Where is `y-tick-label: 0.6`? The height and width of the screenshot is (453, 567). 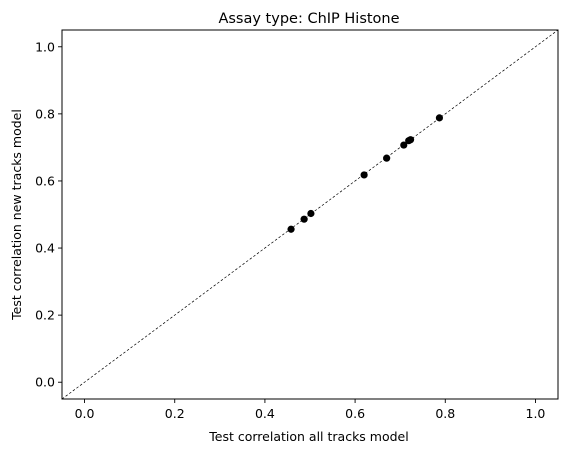
y-tick-label: 0.6 is located at coordinates (45, 180).